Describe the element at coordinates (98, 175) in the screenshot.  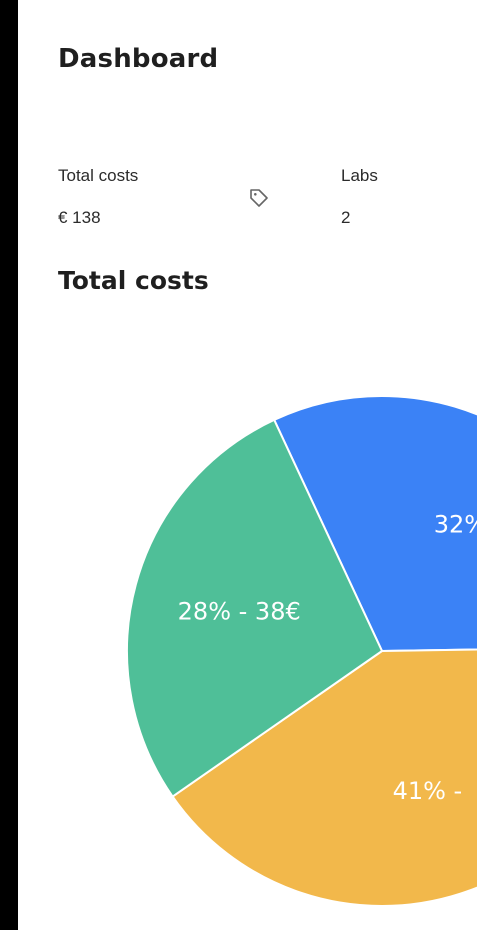
I see `total-costs-label: Total costs` at that location.